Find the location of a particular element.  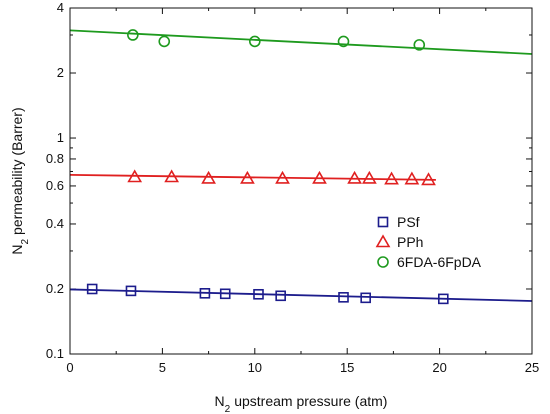

y-tick-label: 1 is located at coordinates (60, 137).